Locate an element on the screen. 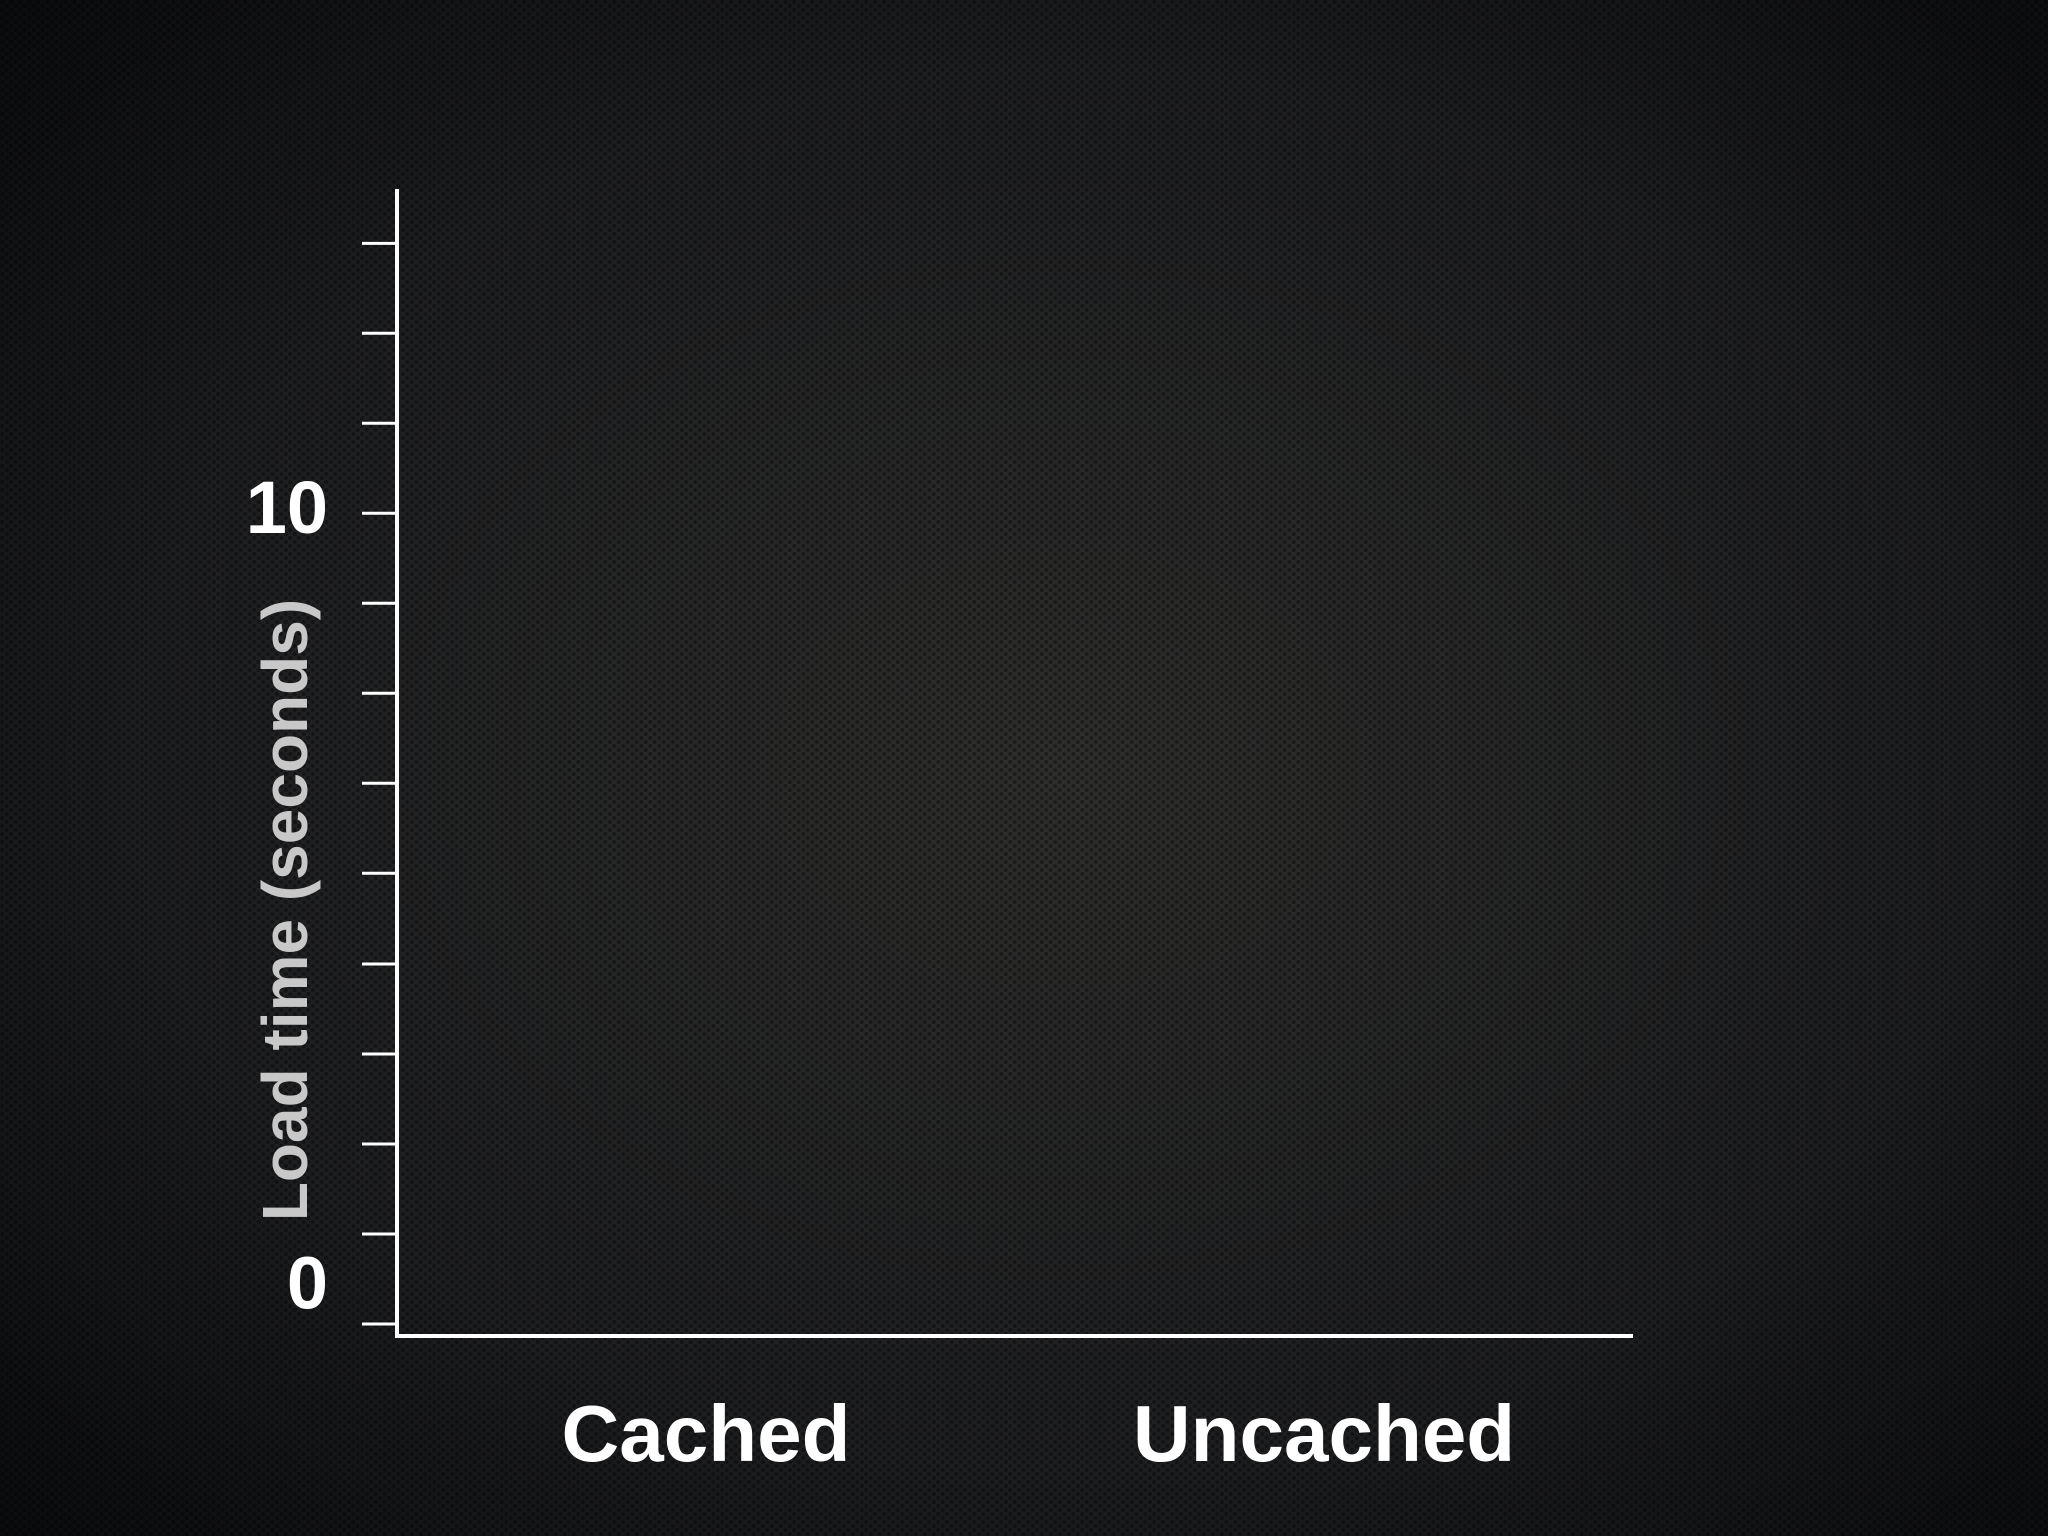  y-tick-label: 10 is located at coordinates (287, 507).